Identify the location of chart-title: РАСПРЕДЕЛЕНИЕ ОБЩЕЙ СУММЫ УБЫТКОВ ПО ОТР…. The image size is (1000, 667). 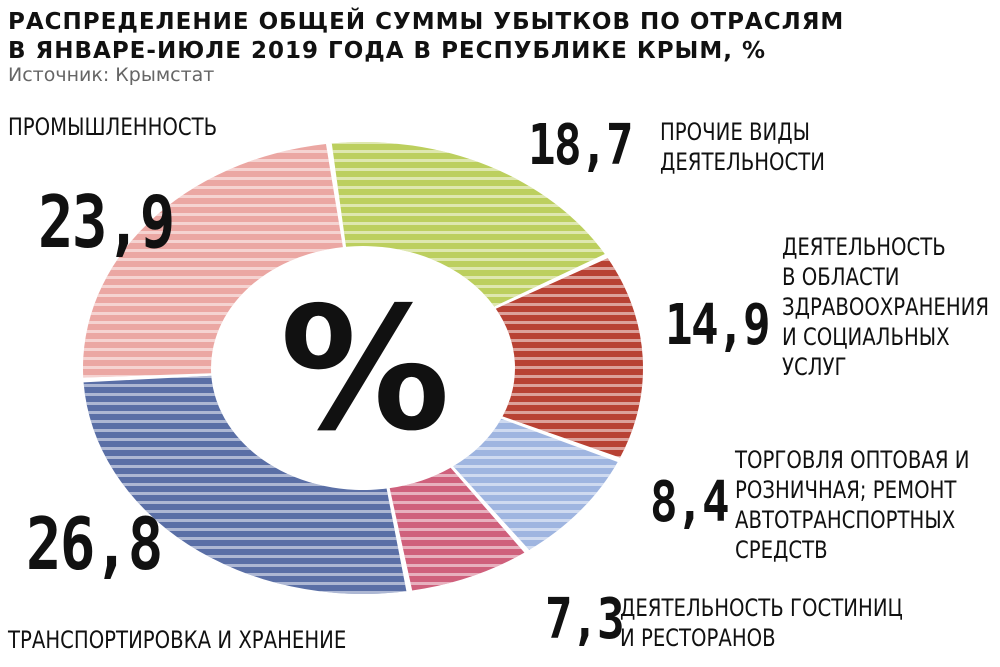
(500, 37).